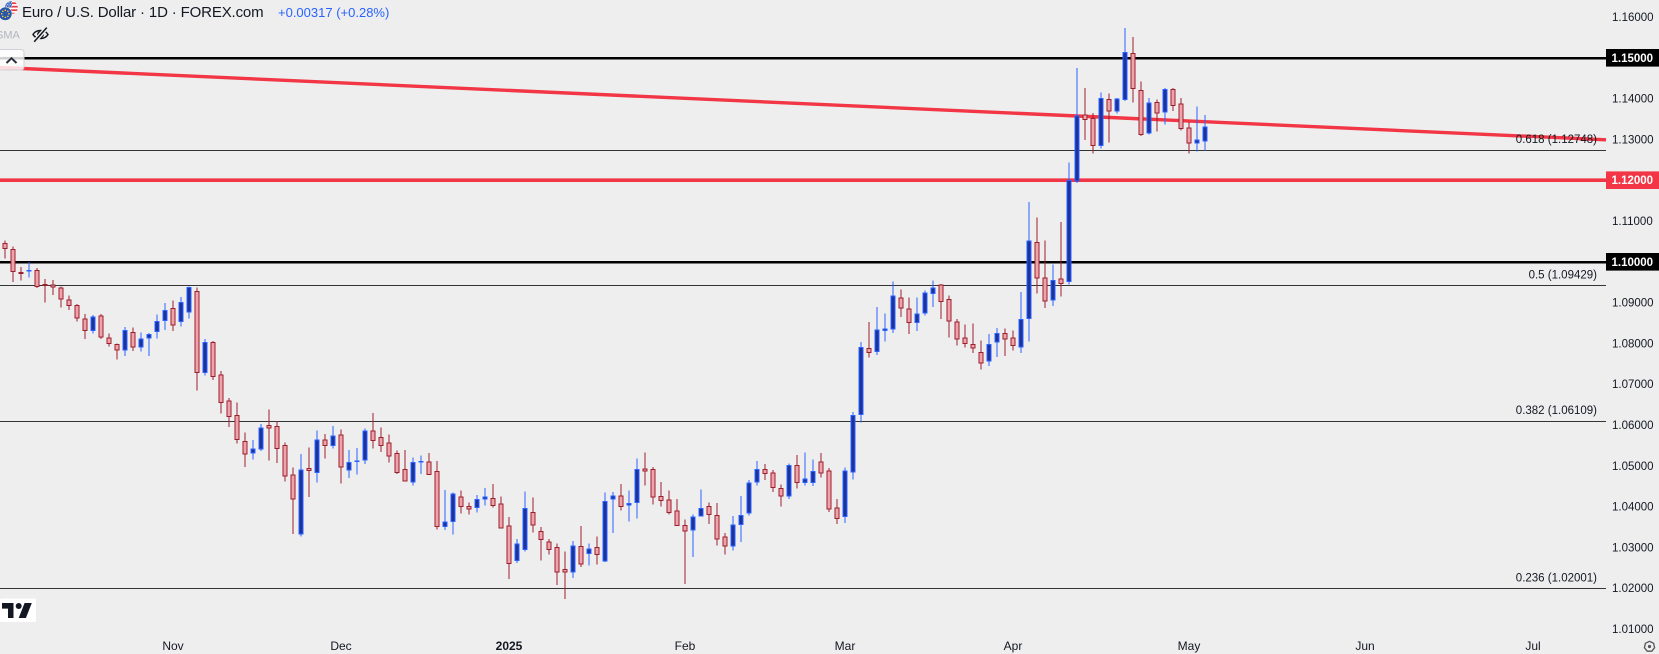 The height and width of the screenshot is (654, 1659). I want to click on svg-text: 1.15000, so click(1633, 59).